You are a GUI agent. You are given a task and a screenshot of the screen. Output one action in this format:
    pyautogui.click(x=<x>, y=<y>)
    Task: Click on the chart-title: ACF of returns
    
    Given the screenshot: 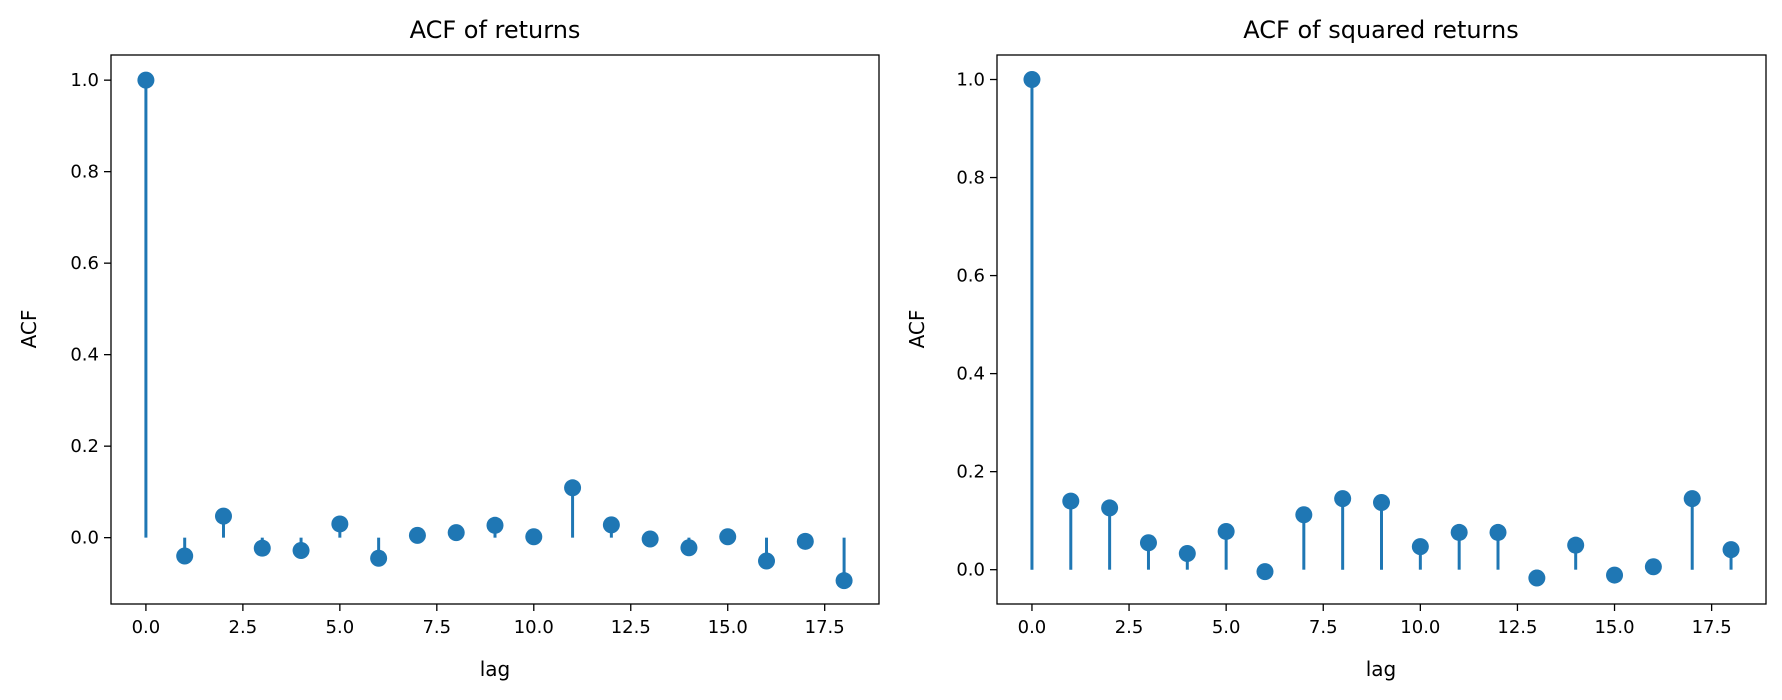 What is the action you would take?
    pyautogui.click(x=495, y=30)
    